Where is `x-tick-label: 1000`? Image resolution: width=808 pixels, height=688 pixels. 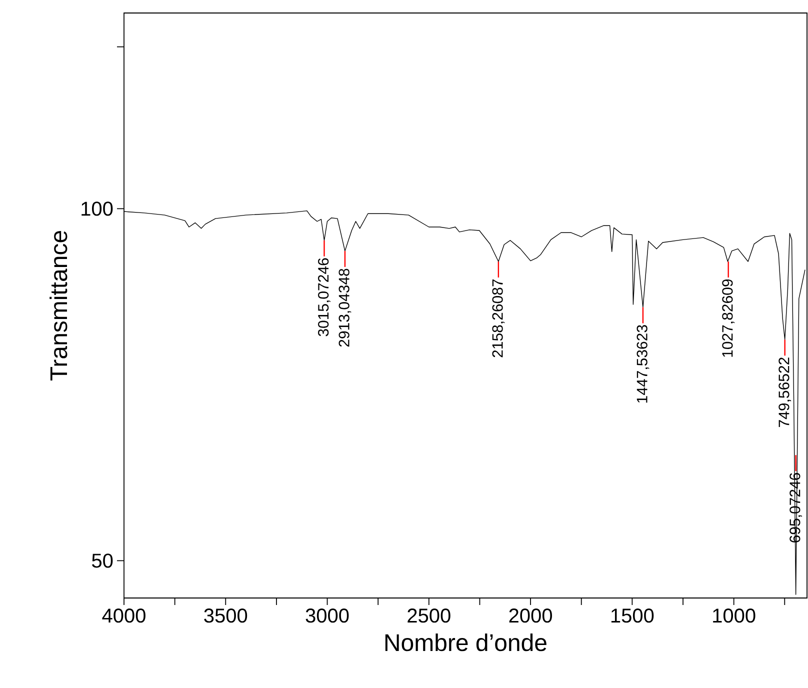 x-tick-label: 1000 is located at coordinates (734, 615).